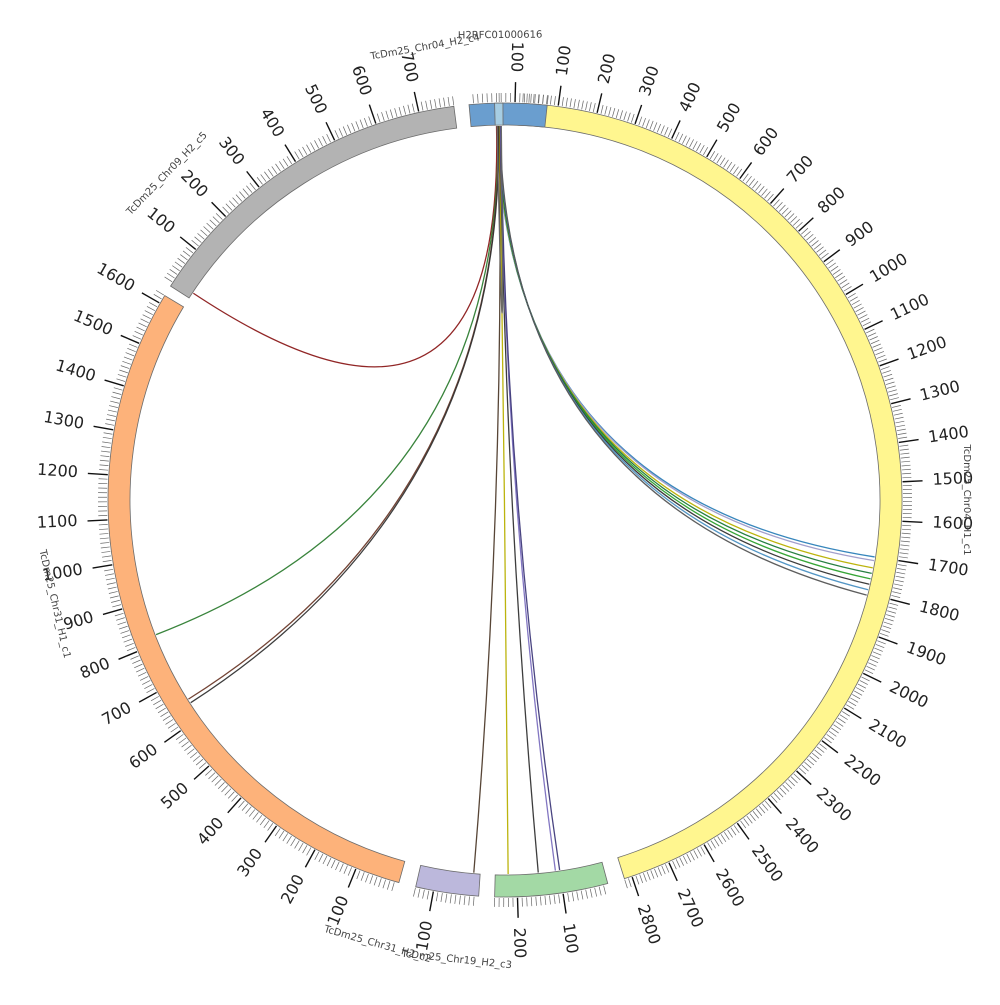 Image resolution: width=1000 pixels, height=1005 pixels. I want to click on tick-label: 2500, so click(767, 863).